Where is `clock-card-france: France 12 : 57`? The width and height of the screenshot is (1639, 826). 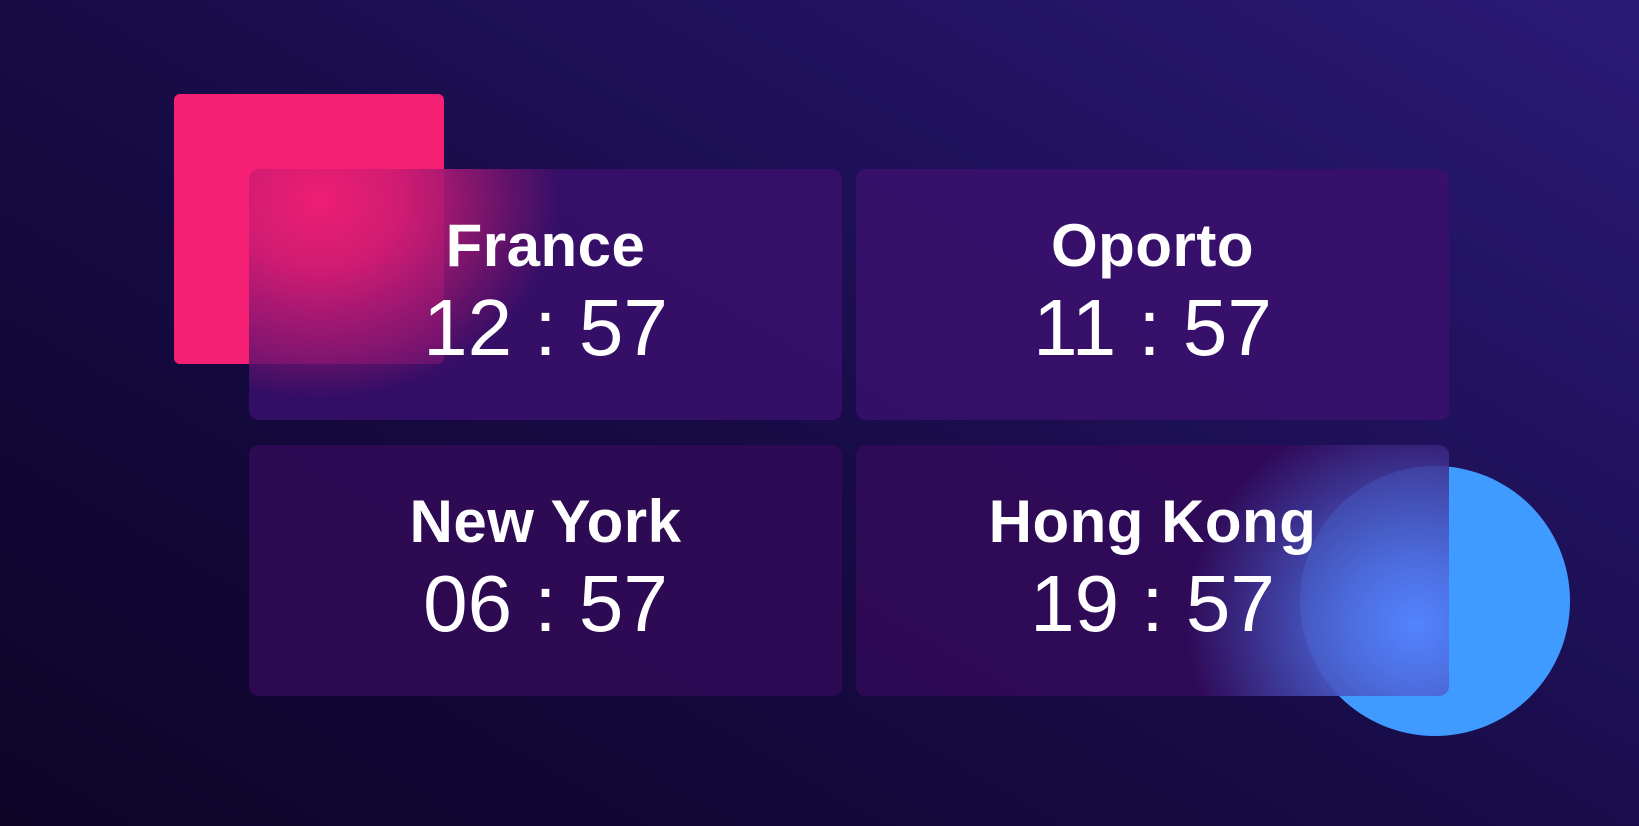 clock-card-france: France 12 : 57 is located at coordinates (545, 294).